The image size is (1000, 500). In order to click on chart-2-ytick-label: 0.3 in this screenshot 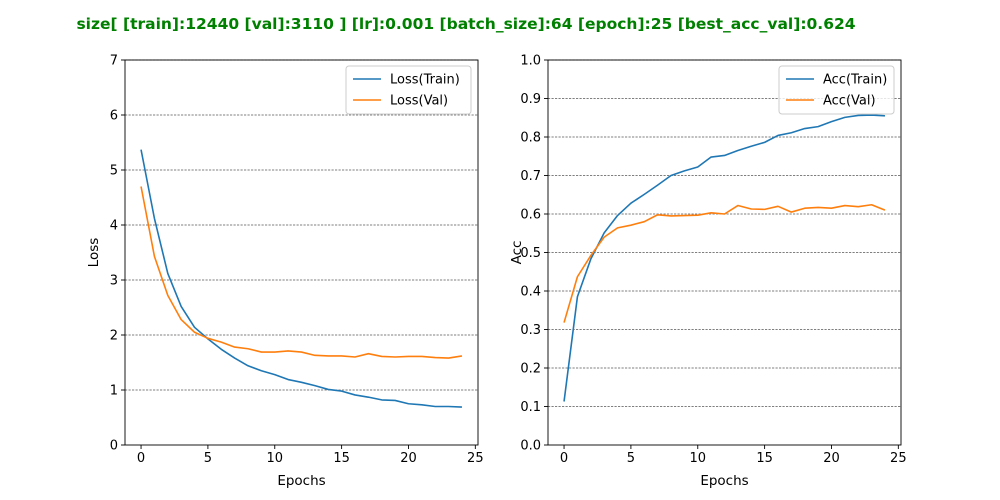, I will do `click(530, 330)`.